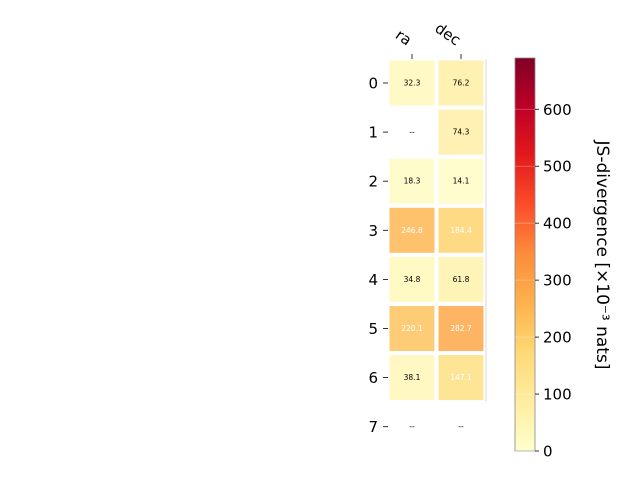 This screenshot has width=640, height=480. I want to click on cell-value-label: 147.1, so click(461, 377).